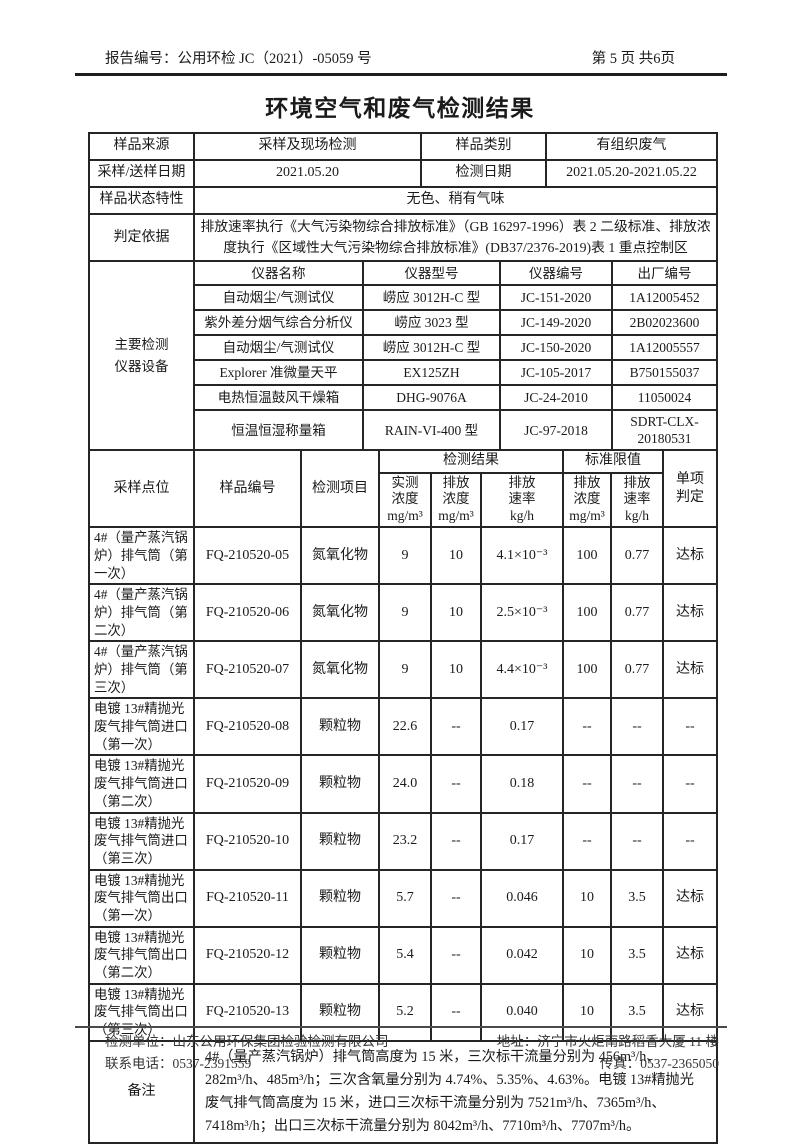 This screenshot has width=800, height=1144. I want to click on instrument-id-cell: JC-150-2020, so click(556, 348).